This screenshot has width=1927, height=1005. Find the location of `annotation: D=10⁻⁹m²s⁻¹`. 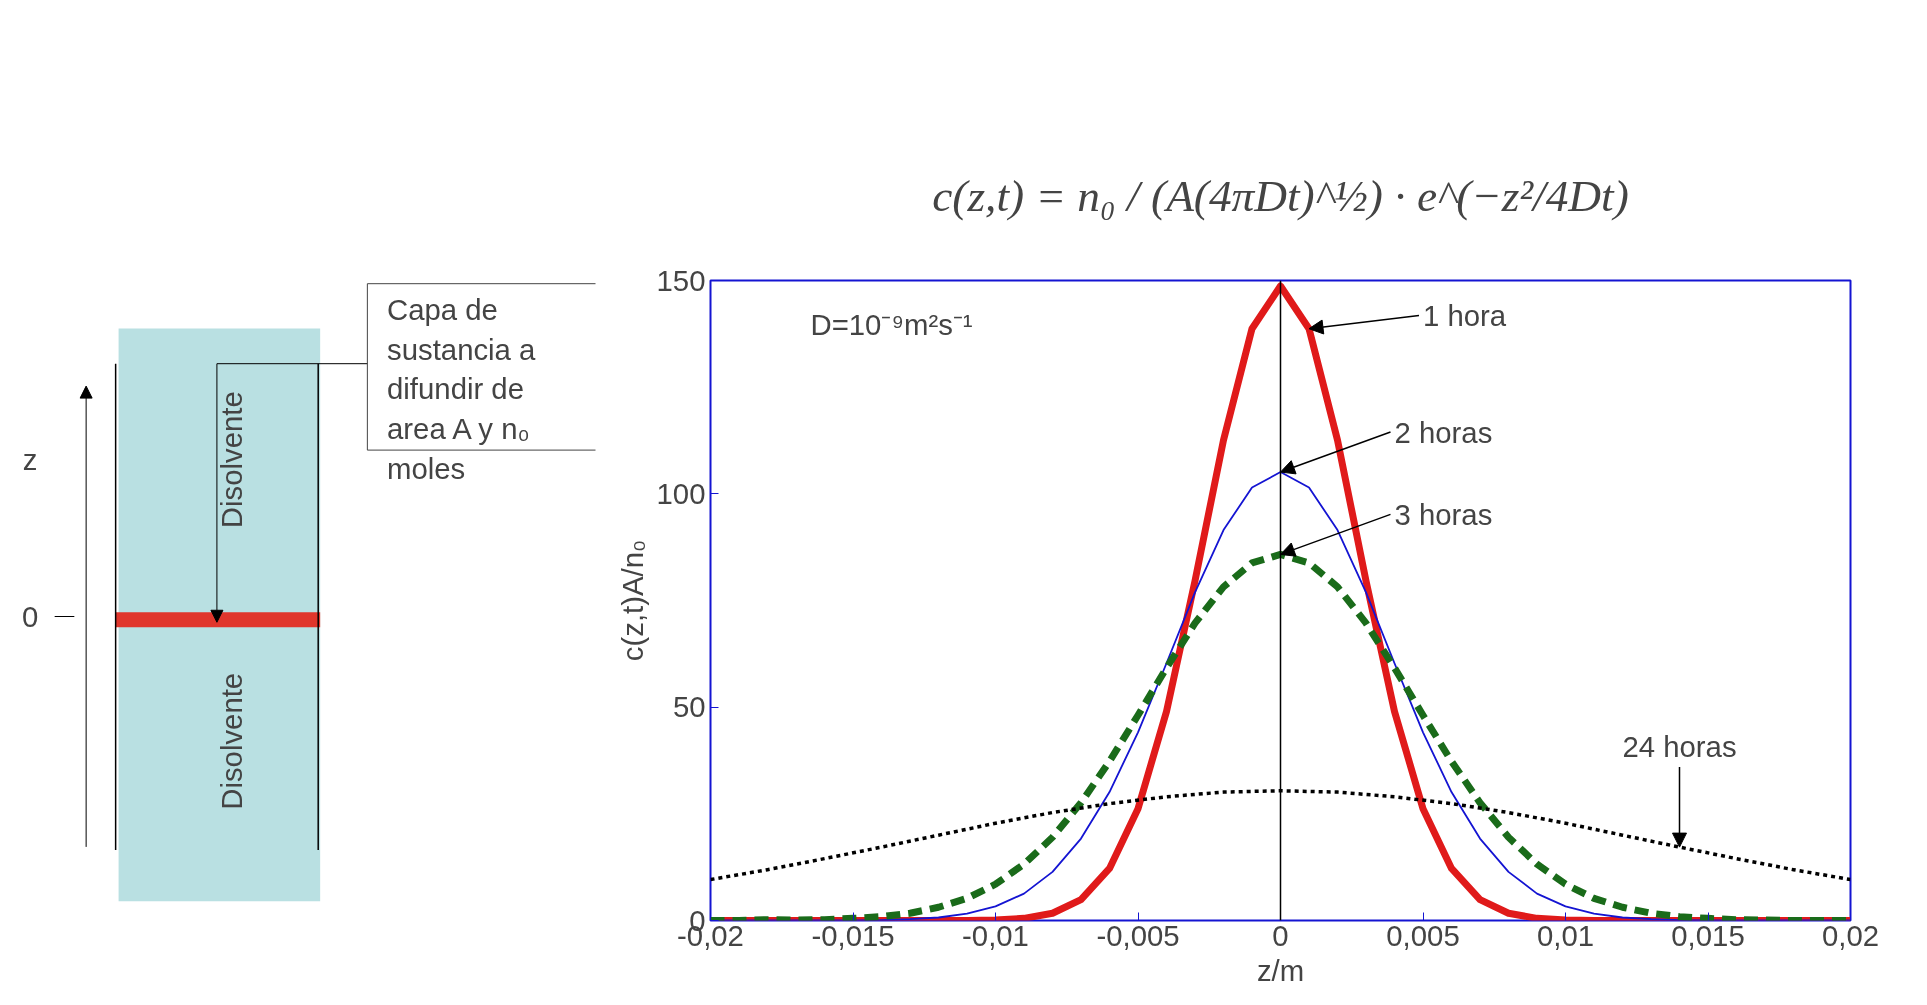

annotation: D=10⁻⁹m²s⁻¹ is located at coordinates (891, 324).